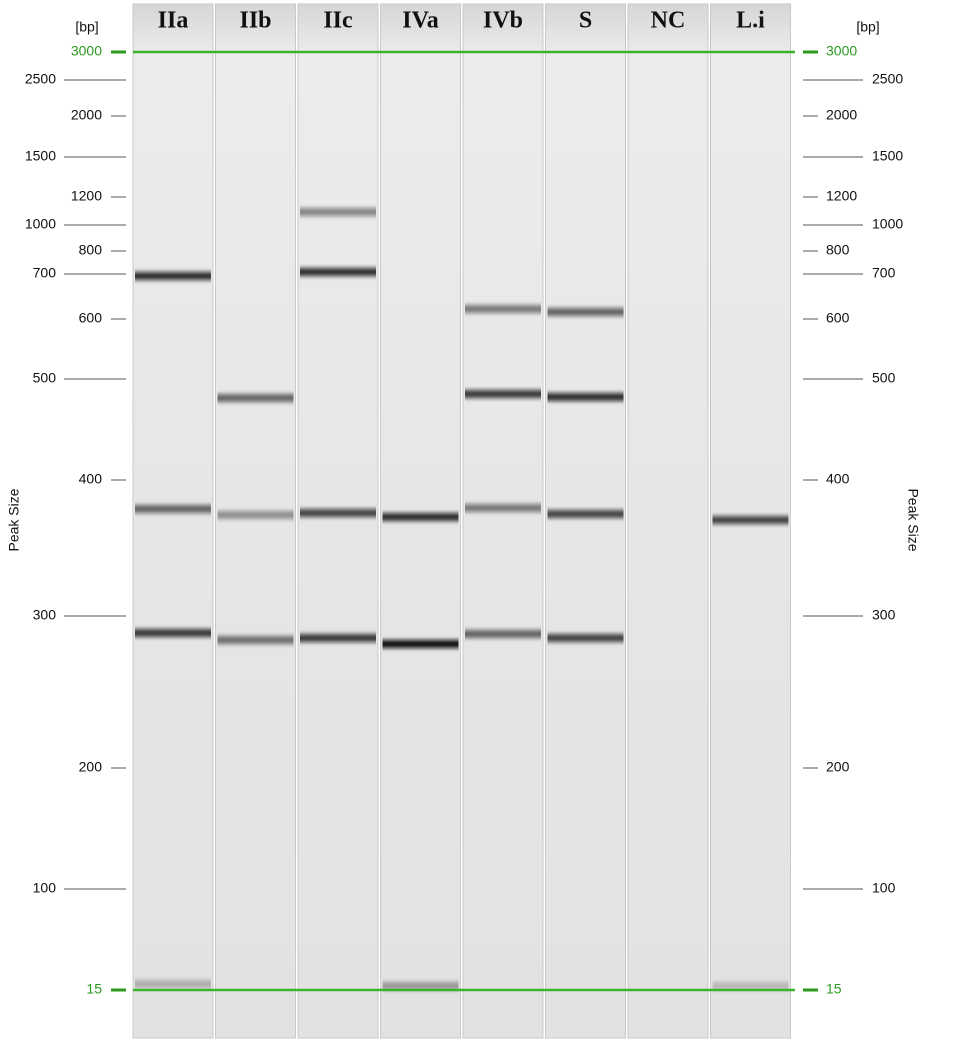 This screenshot has height=1045, width=957. Describe the element at coordinates (173, 21) in the screenshot. I see `lane-label: IIa` at that location.